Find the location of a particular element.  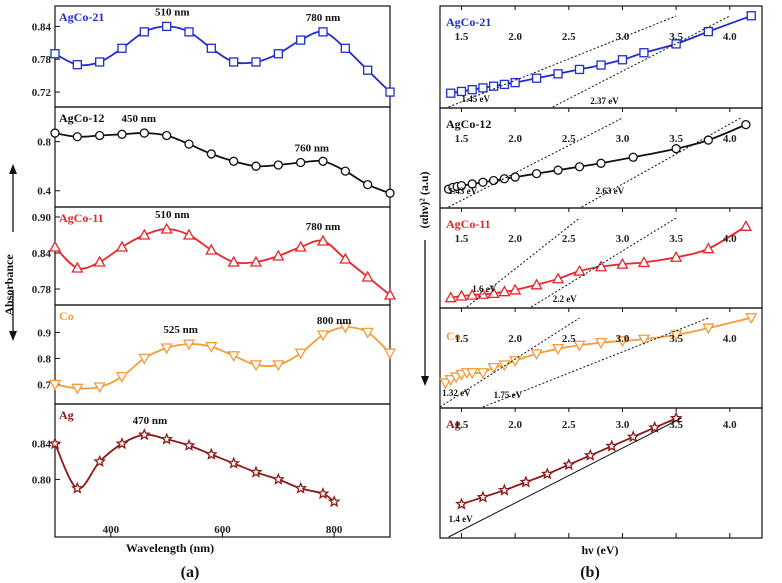

panel-a-xtick-label: 600 is located at coordinates (222, 530).